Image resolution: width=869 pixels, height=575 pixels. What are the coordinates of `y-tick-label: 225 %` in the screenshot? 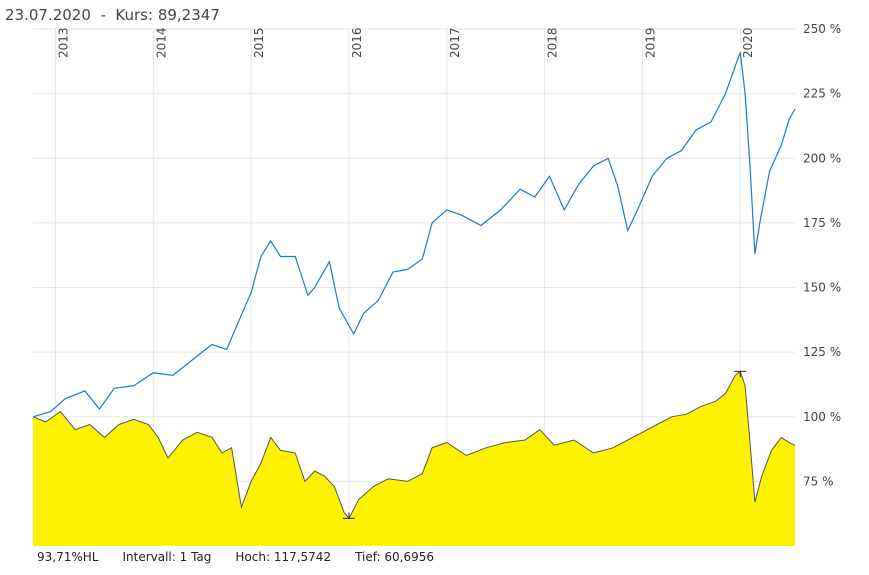 It's located at (822, 94).